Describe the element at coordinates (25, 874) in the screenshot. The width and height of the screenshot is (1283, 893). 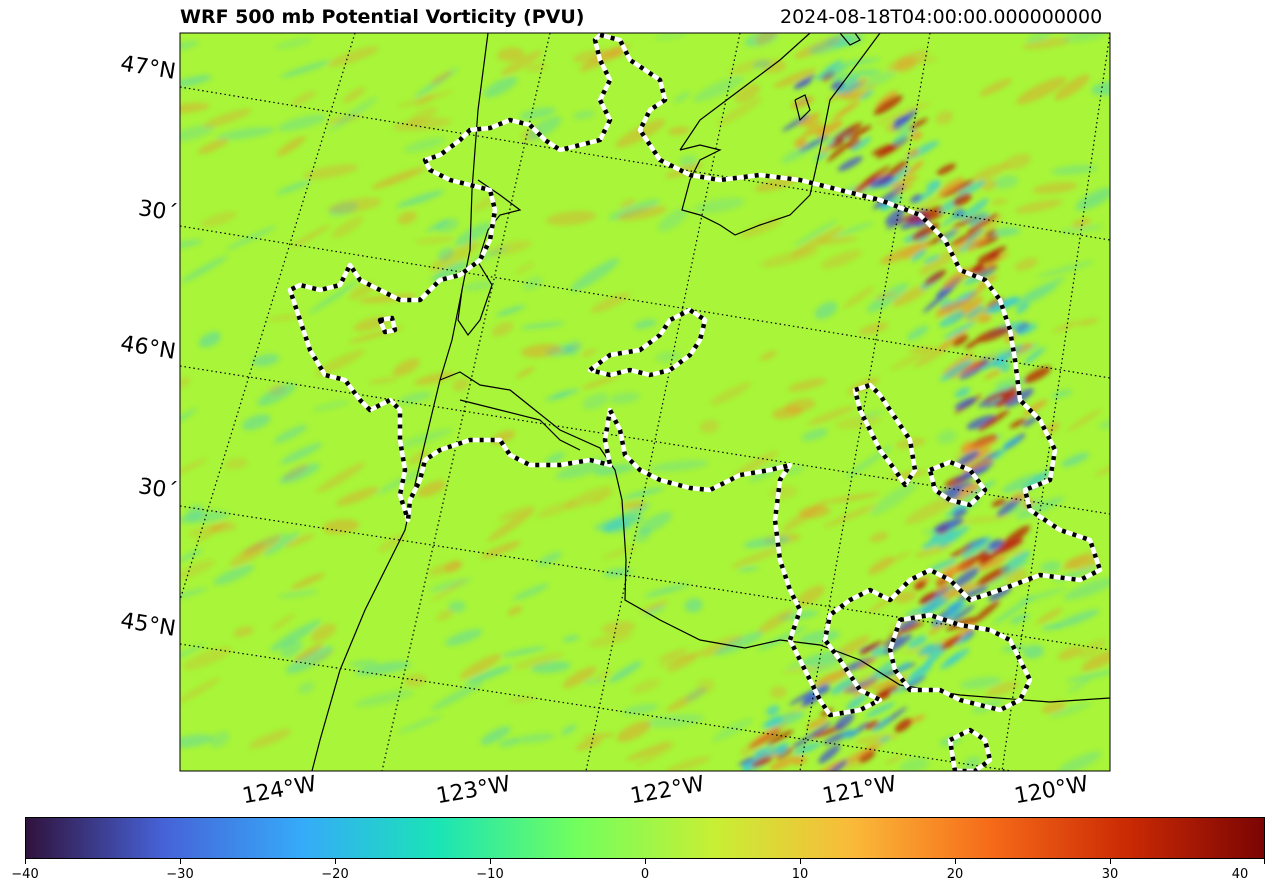
I see `colorbar-label: −40` at that location.